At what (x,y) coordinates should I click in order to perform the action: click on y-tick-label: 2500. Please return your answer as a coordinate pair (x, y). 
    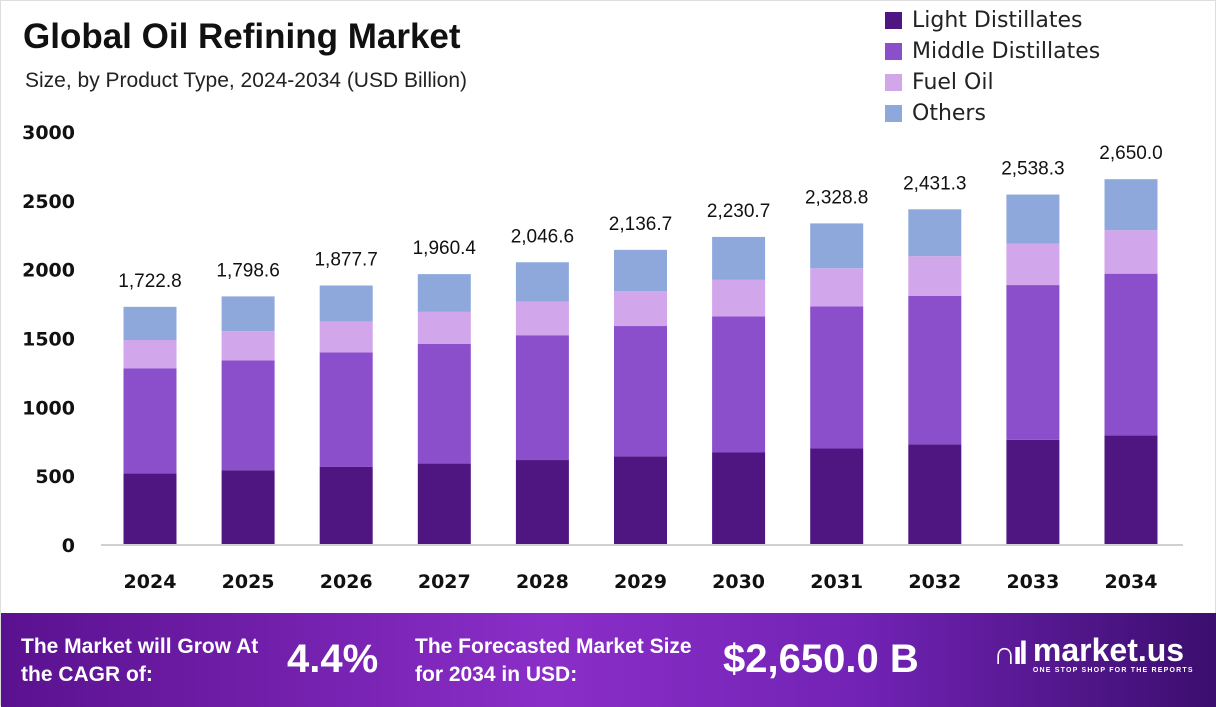
    Looking at the image, I should click on (48, 202).